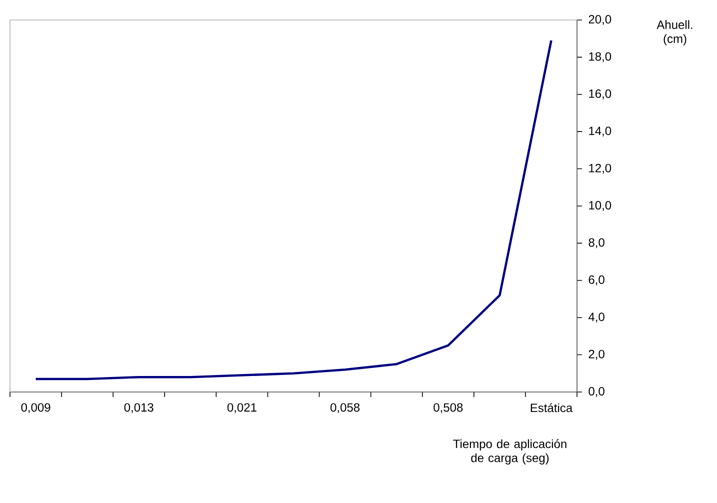  What do you see at coordinates (600, 169) in the screenshot?
I see `y-tick-label: 12,0` at bounding box center [600, 169].